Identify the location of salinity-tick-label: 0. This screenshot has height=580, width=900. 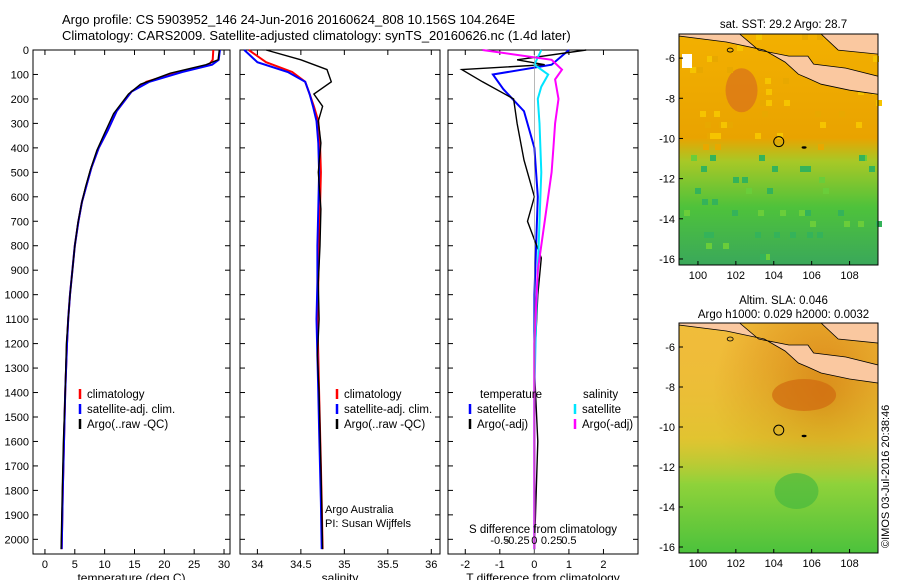
(534, 541).